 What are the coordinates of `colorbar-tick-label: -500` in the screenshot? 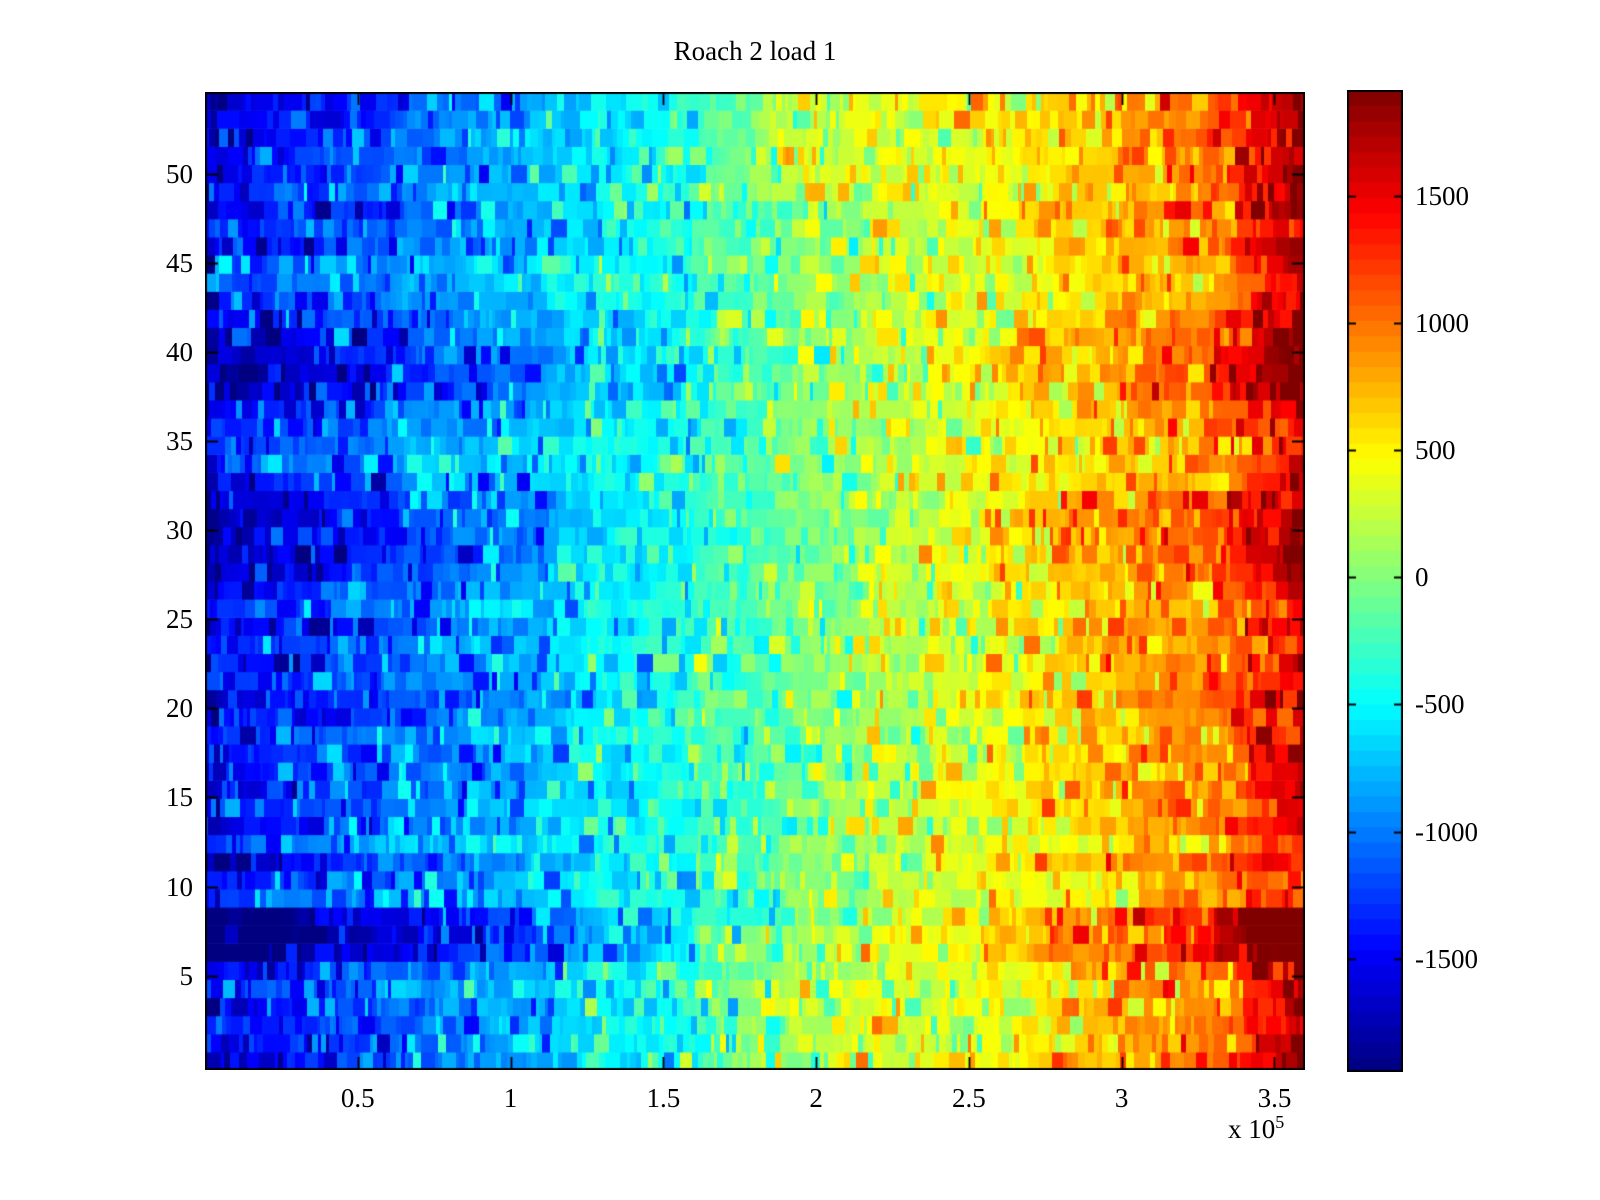 It's located at (1440, 704).